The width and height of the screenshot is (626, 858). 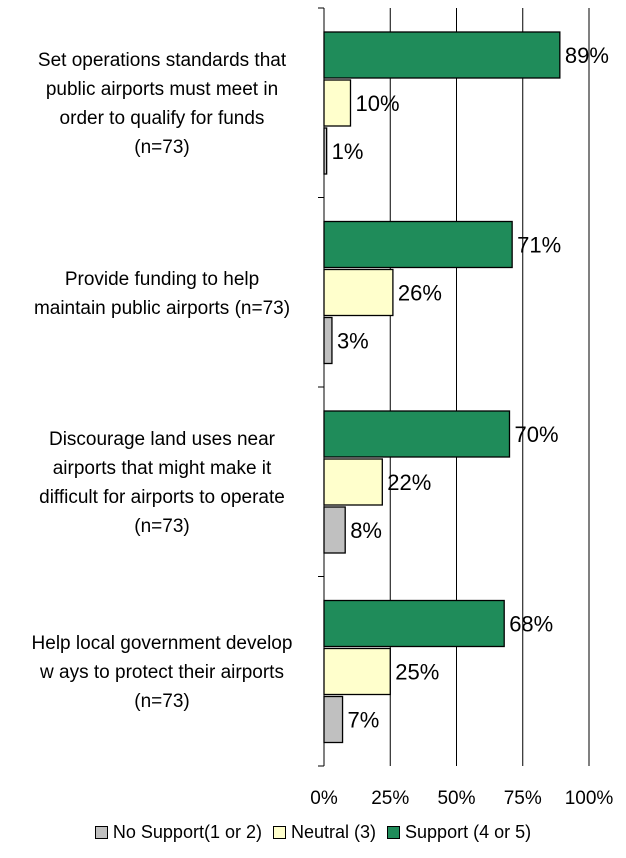 I want to click on category-label-line: w ays to protect their airports, so click(x=162, y=672).